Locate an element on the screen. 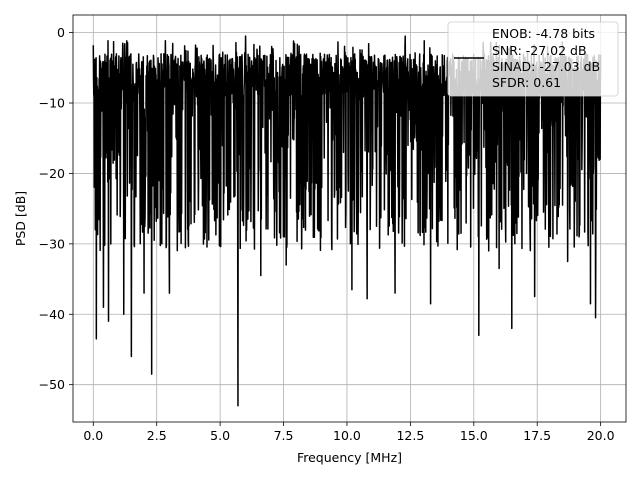  legend-entry-enob: ENOB: -4.78 bits is located at coordinates (543, 33).